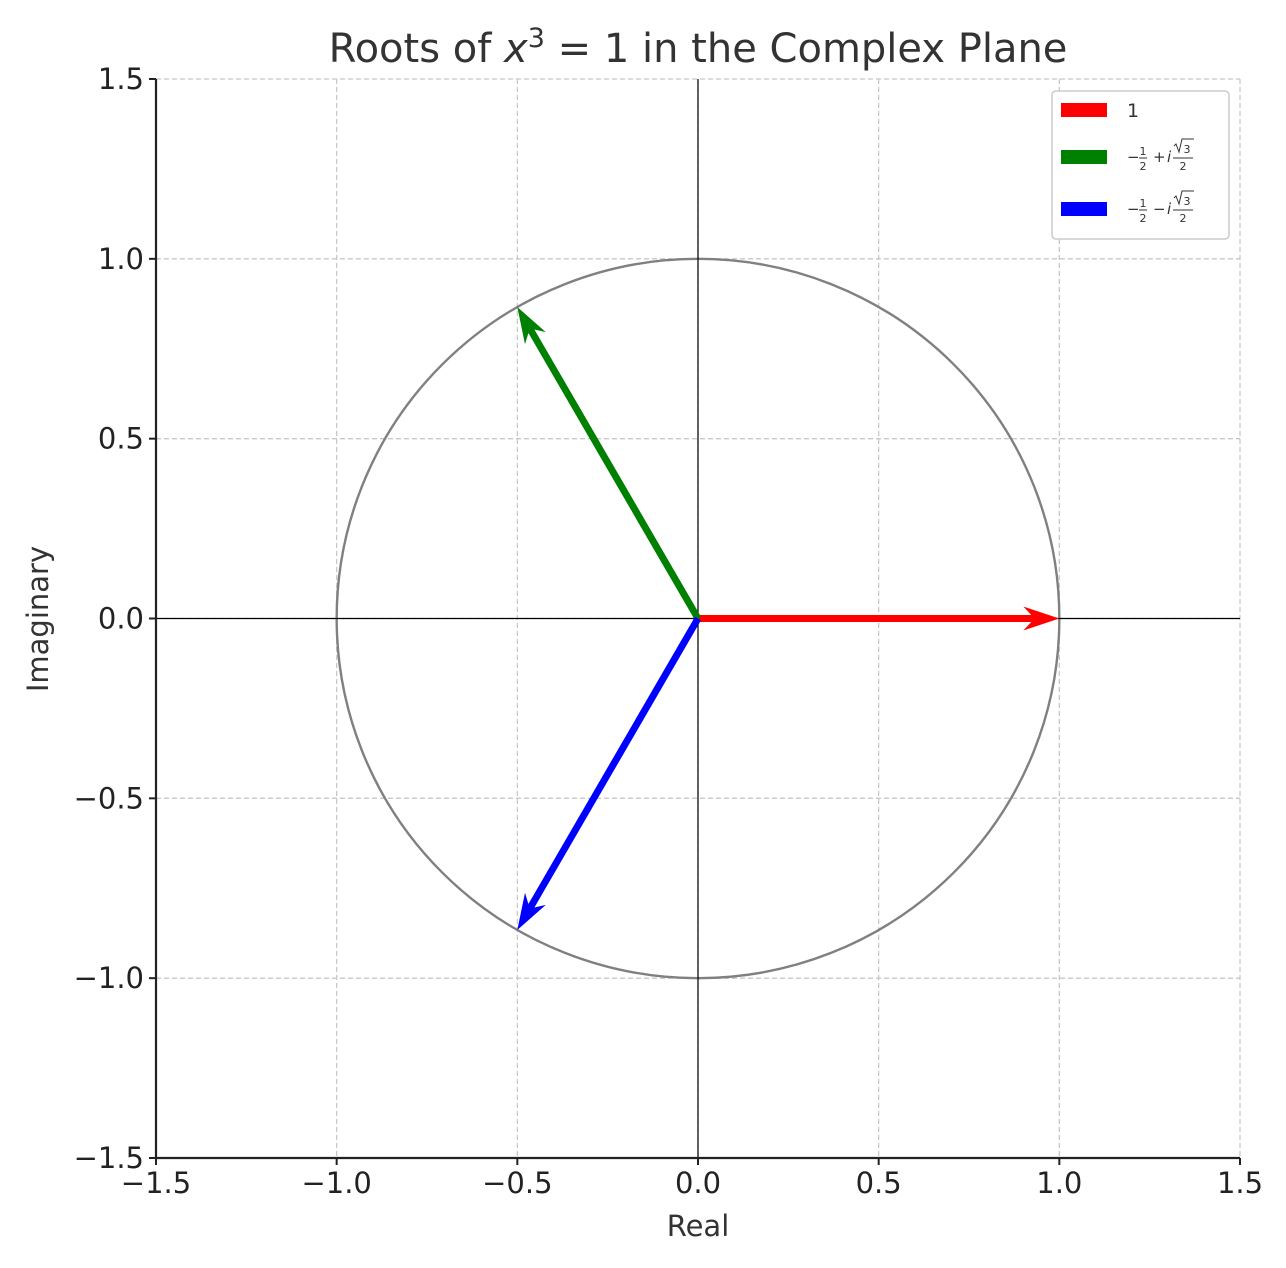 This screenshot has height=1268, width=1286. I want to click on y-ticks: −1.5 −1.0 −0.5 0.0 0.5 1.0 1.5, so click(115, 618).